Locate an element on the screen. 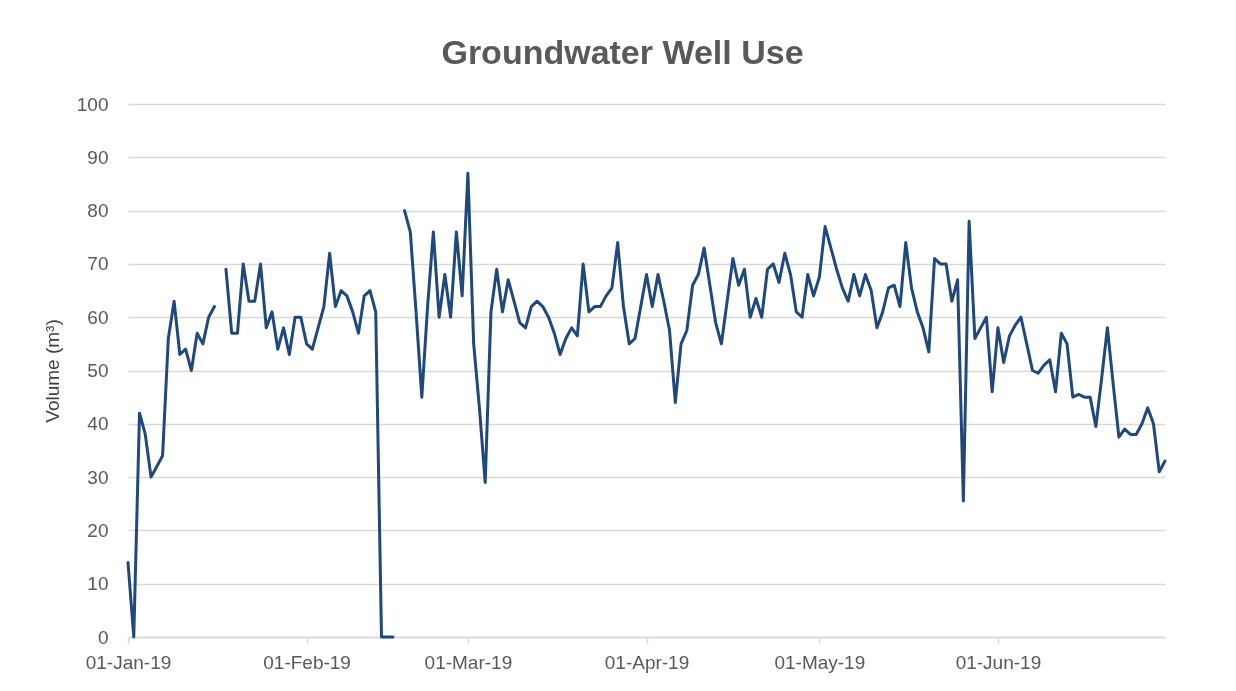 This screenshot has width=1236, height=691. x-tick-label: 01-Mar-19 is located at coordinates (468, 662).